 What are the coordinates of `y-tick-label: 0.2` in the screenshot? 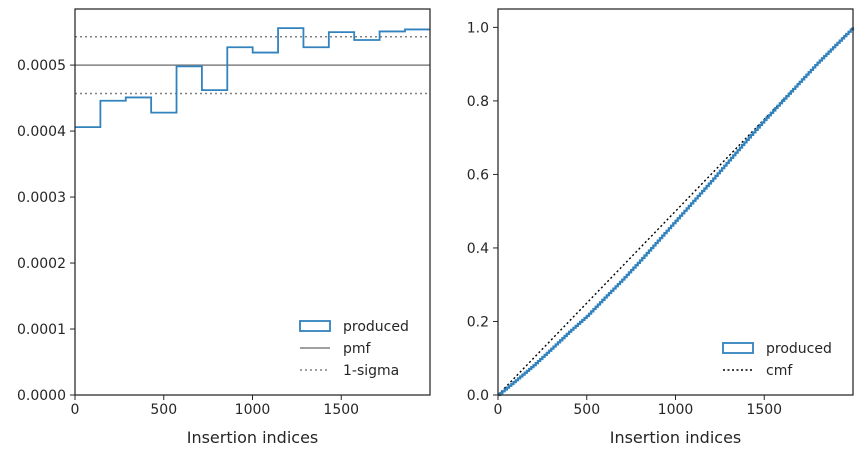 It's located at (478, 322).